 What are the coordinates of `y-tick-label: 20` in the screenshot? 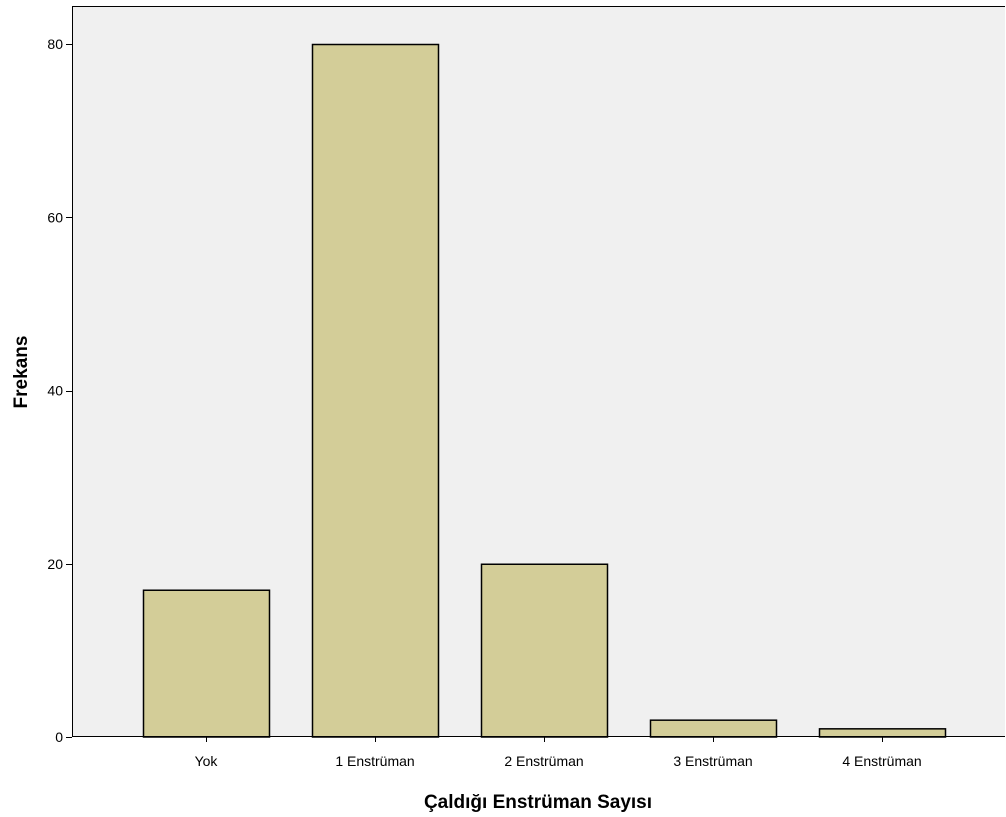 It's located at (55, 564).